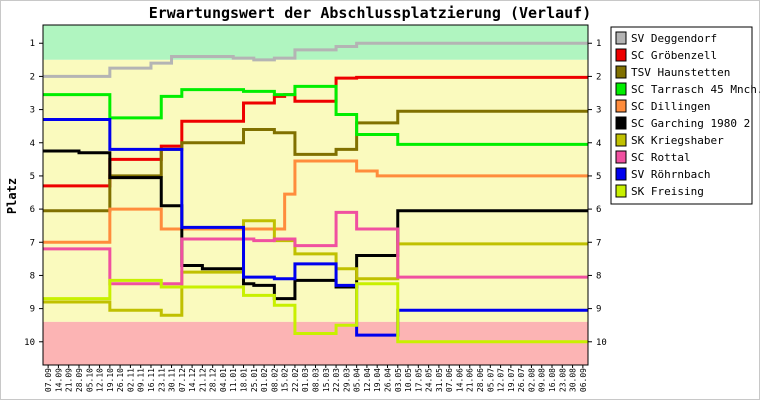 The width and height of the screenshot is (760, 400). I want to click on legend-label-1: SC Gröbenzell, so click(674, 55).